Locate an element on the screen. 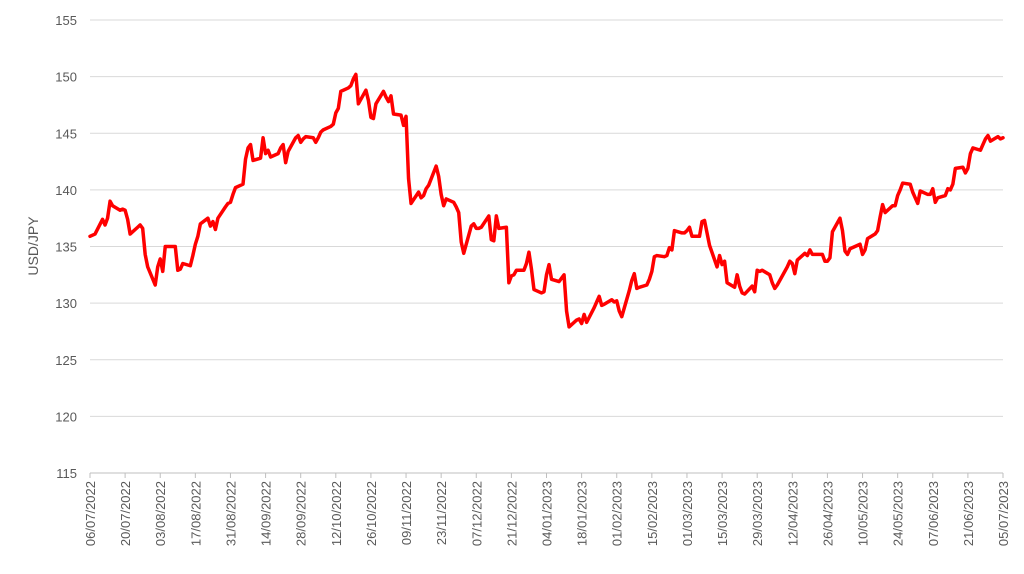 Image resolution: width=1024 pixels, height=574 pixels. x-tick-label: 24/05/2023 is located at coordinates (898, 513).